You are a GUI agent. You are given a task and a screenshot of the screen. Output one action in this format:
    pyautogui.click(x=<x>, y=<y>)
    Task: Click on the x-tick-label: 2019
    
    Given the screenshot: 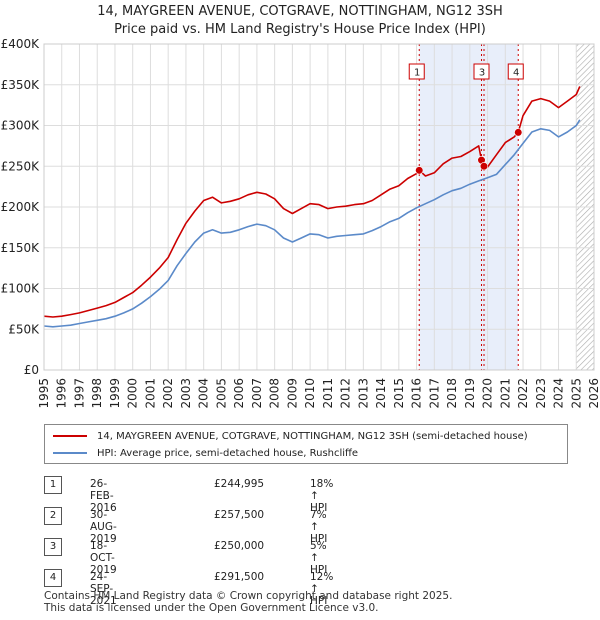 What is the action you would take?
    pyautogui.click(x=470, y=393)
    